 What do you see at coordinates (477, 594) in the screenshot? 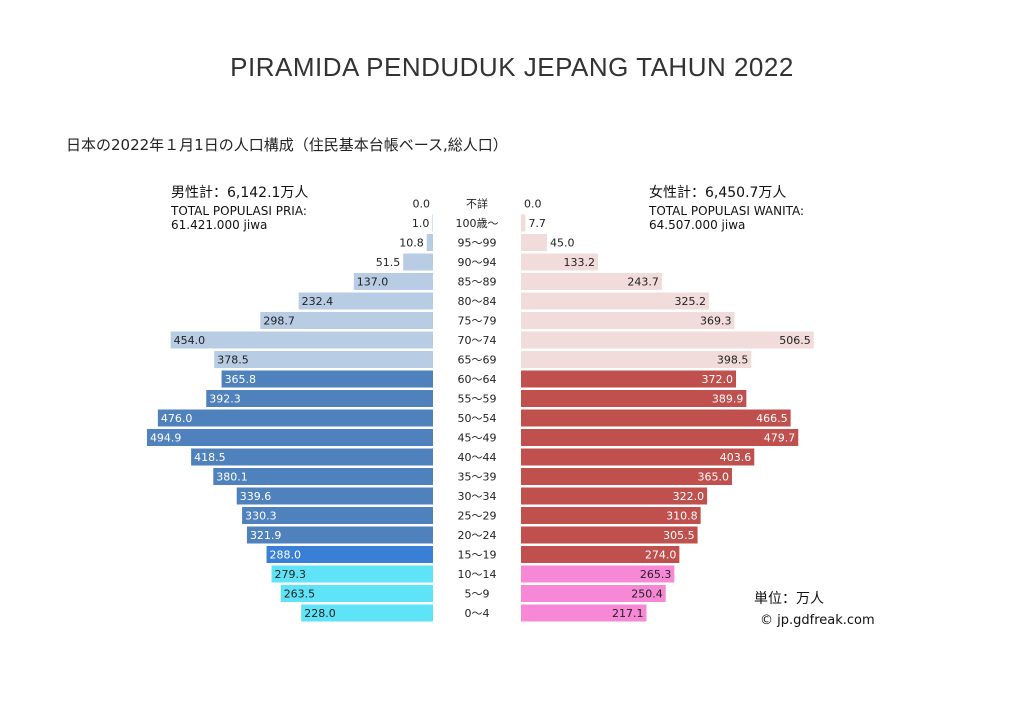
I see `age-group-label-20: 5～9` at bounding box center [477, 594].